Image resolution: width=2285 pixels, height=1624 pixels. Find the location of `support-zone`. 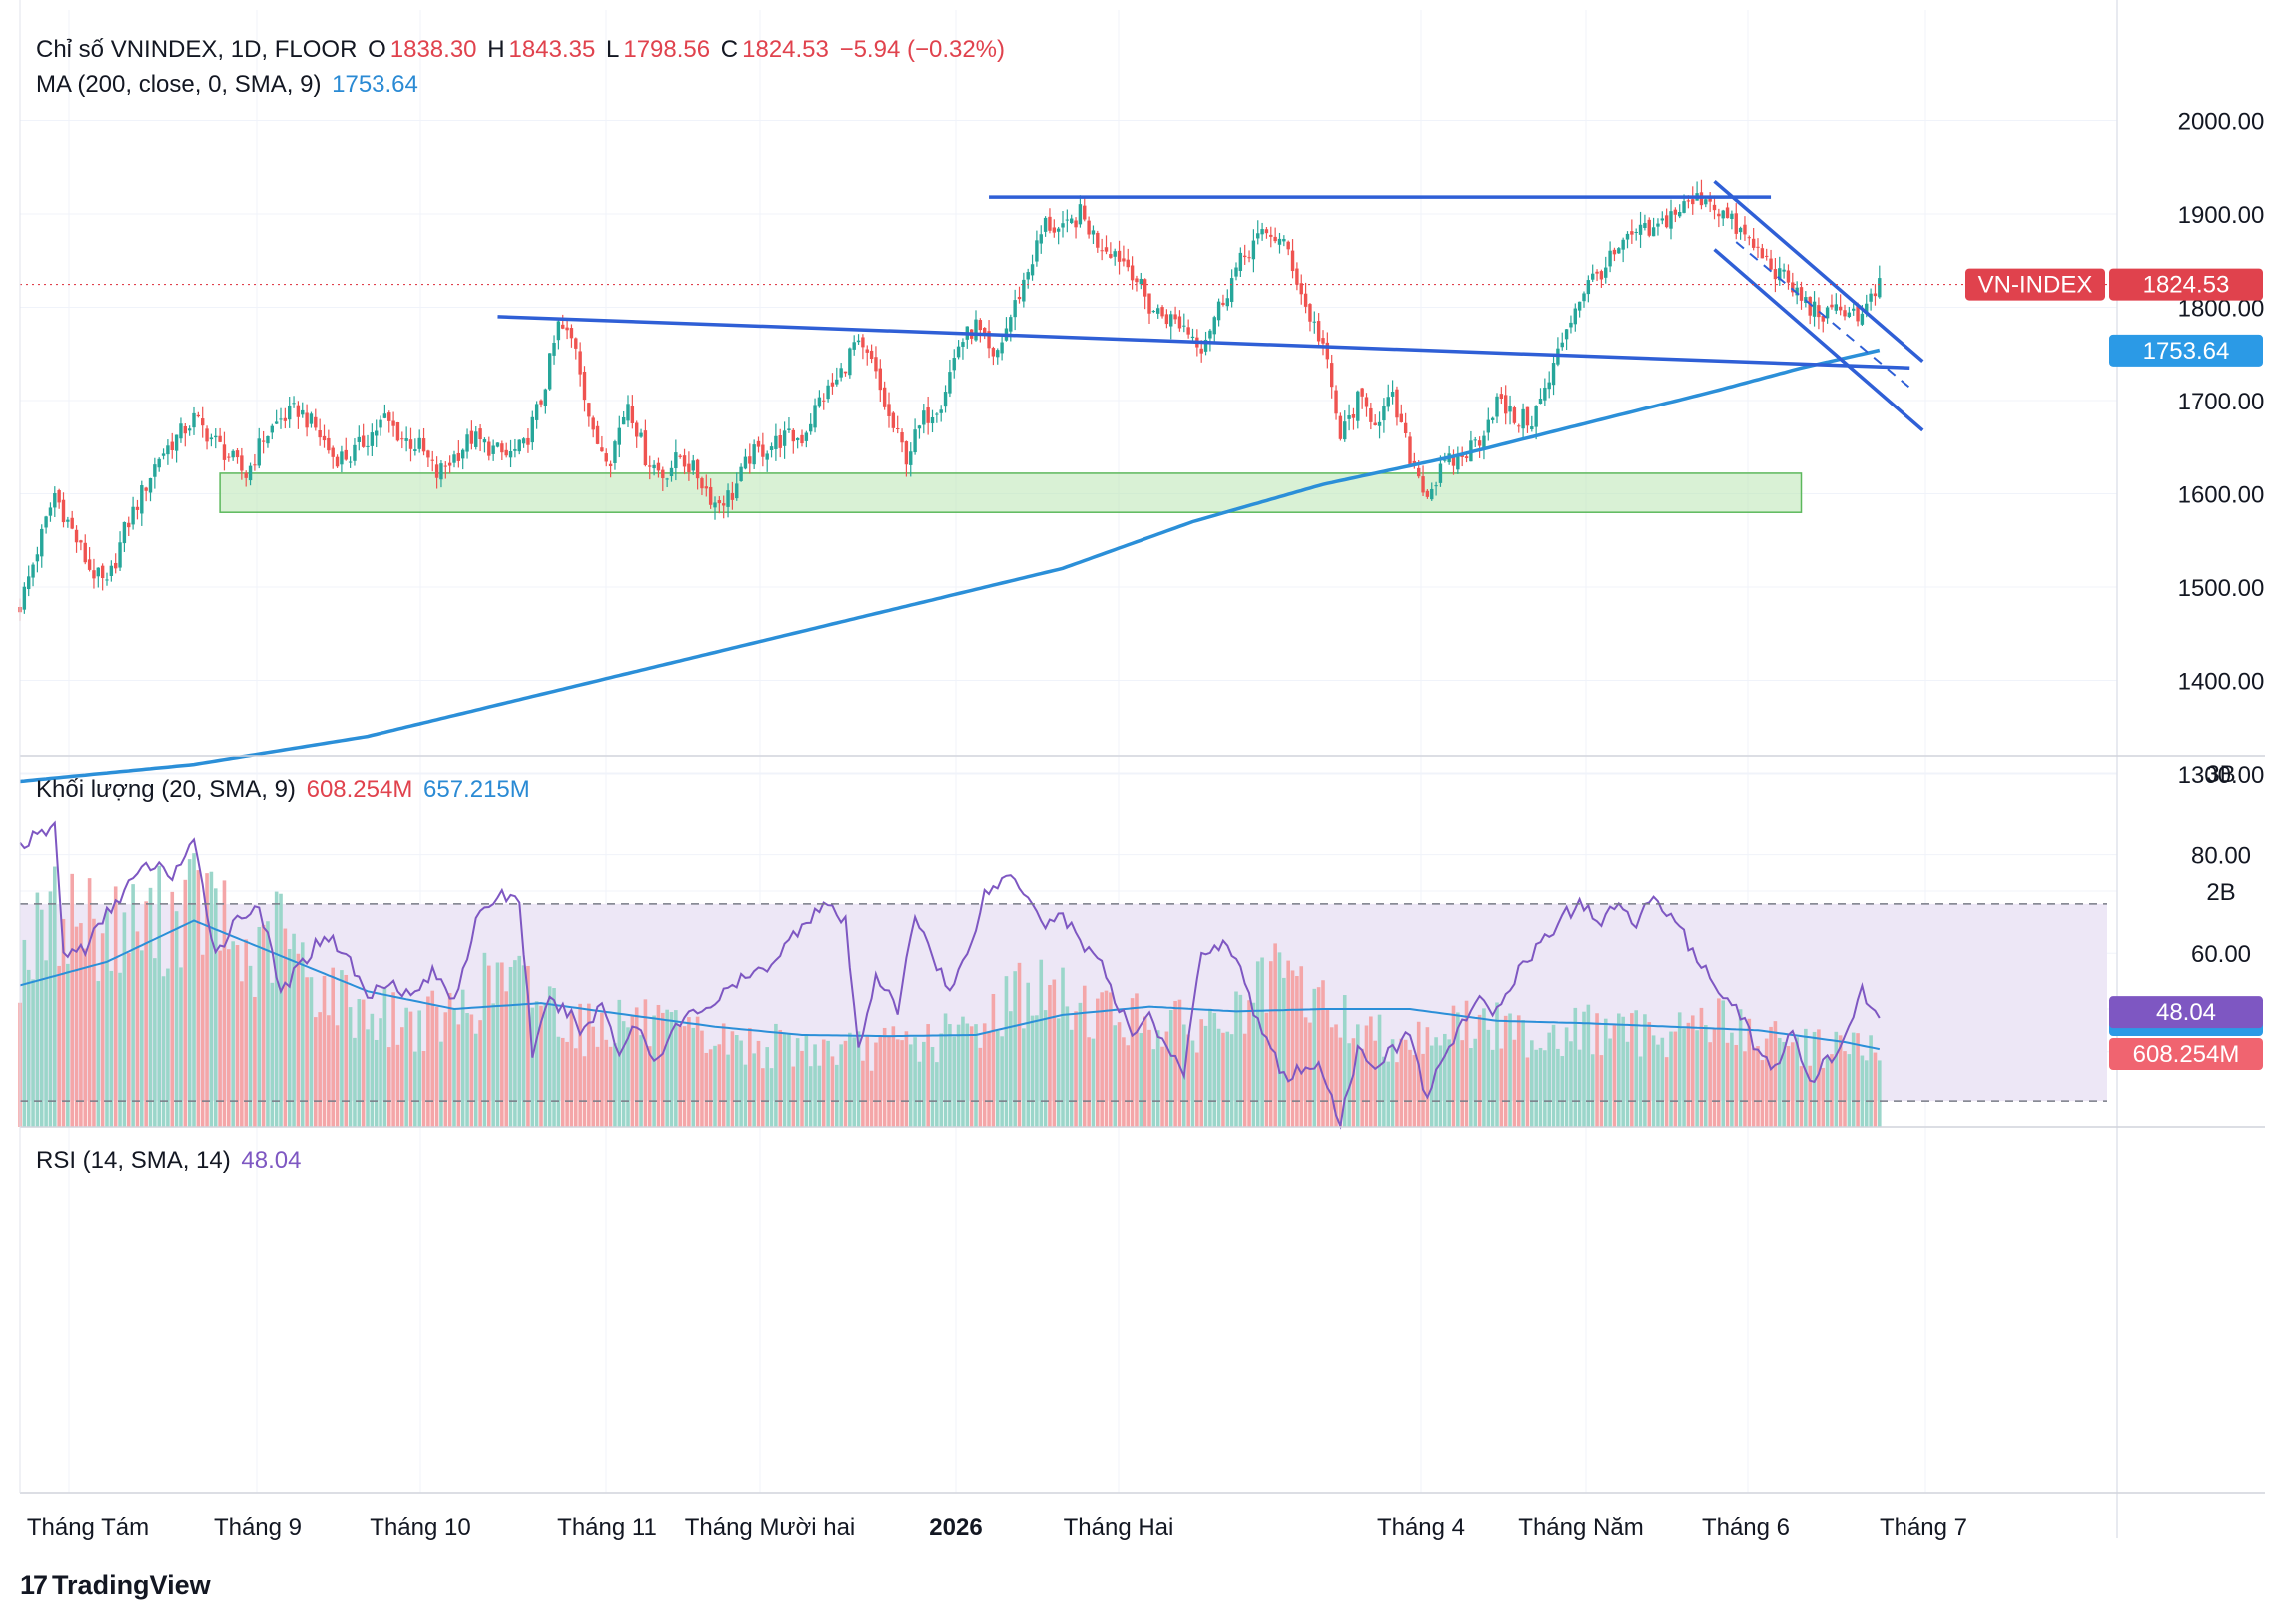

support-zone is located at coordinates (1011, 492).